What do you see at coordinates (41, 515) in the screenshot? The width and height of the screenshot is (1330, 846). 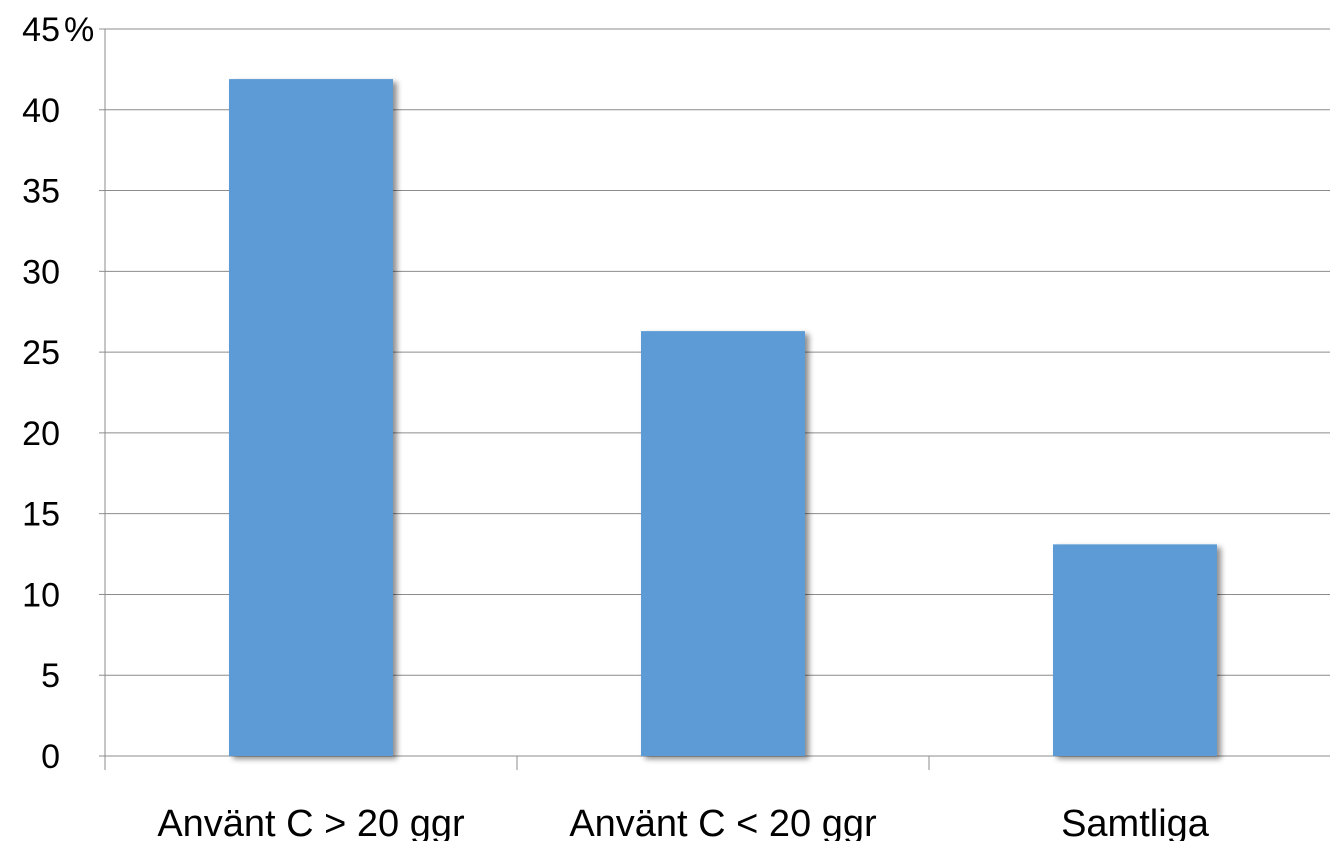 I see `y-tick-label: 15` at bounding box center [41, 515].